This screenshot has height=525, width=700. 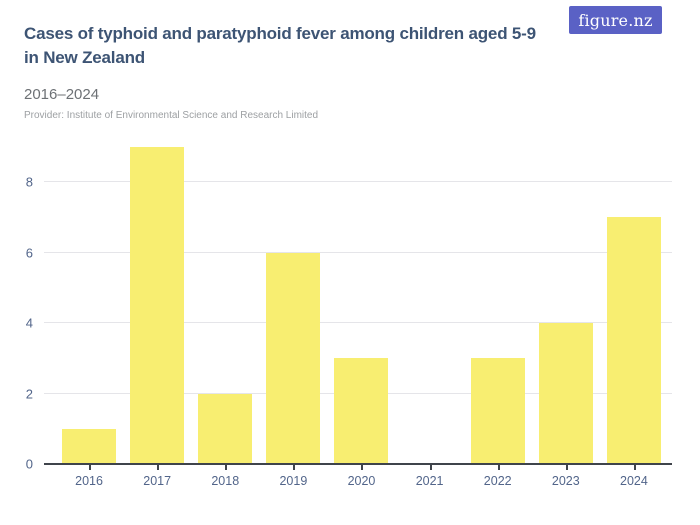 I want to click on x-tick-label-2024: 2024, so click(x=634, y=481).